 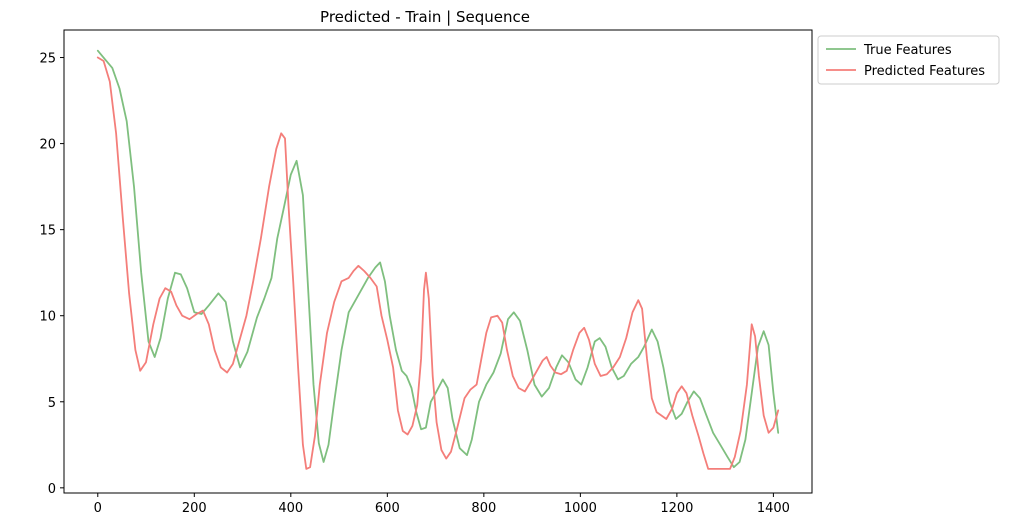 I want to click on legend-label-predicted-features: Predicted Features, so click(x=924, y=71).